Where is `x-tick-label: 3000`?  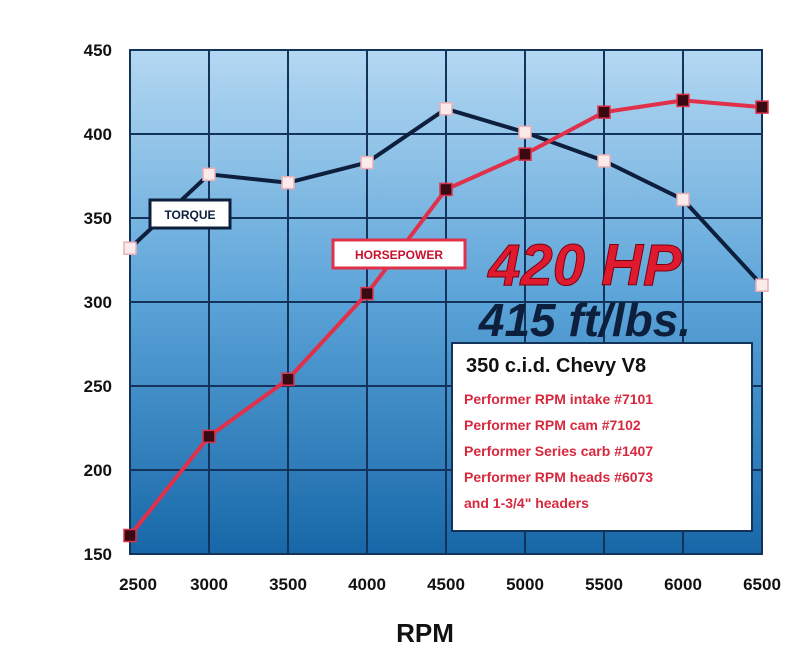 x-tick-label: 3000 is located at coordinates (209, 584).